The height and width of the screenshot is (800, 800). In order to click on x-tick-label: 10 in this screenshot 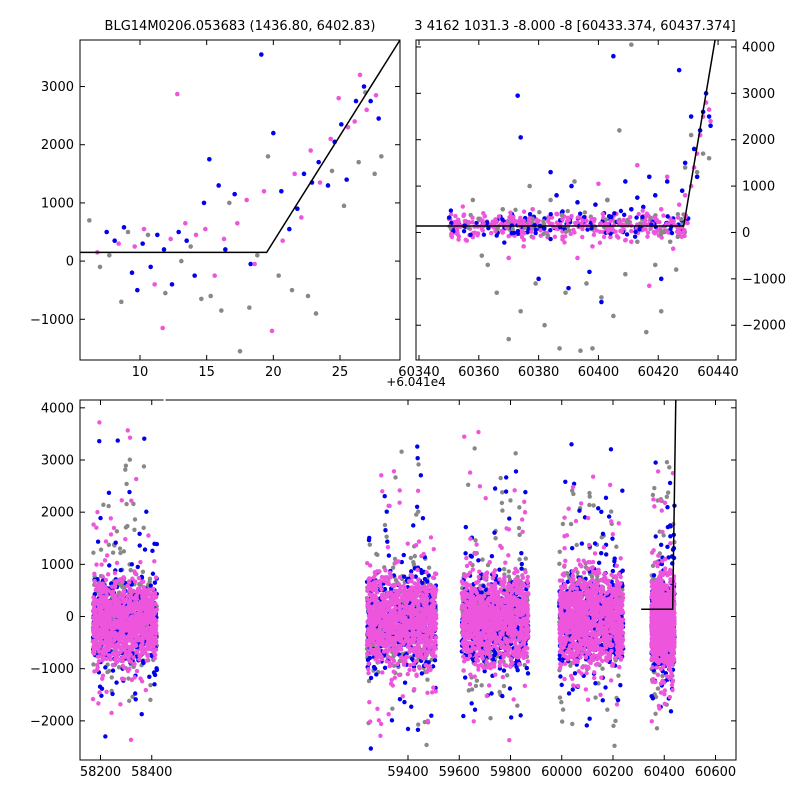, I will do `click(140, 372)`.